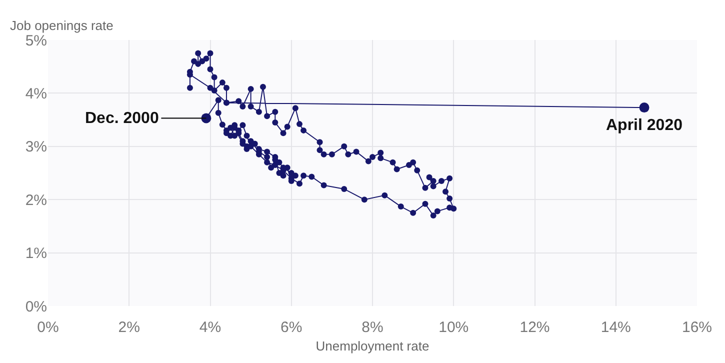 Image resolution: width=725 pixels, height=363 pixels. I want to click on x-tick-label: 4%, so click(210, 327).